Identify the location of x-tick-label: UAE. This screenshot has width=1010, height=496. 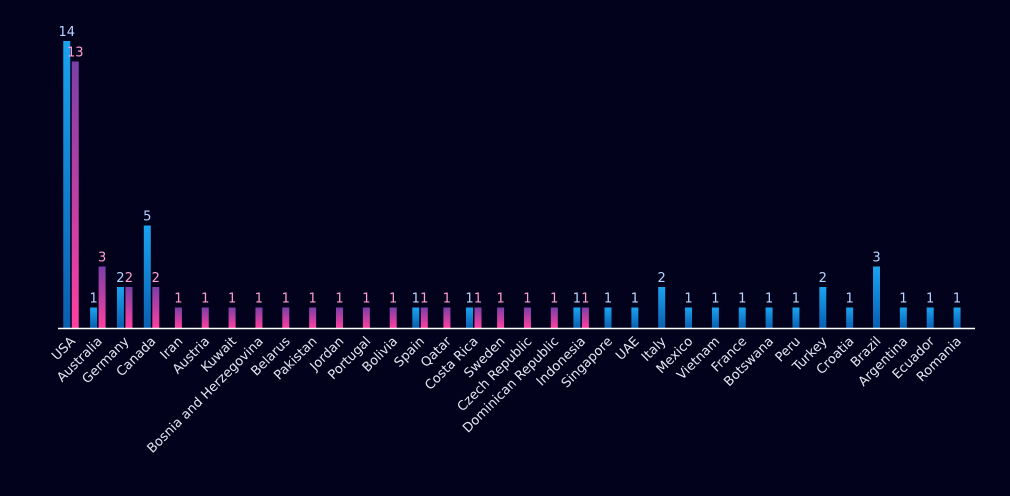
(627, 348).